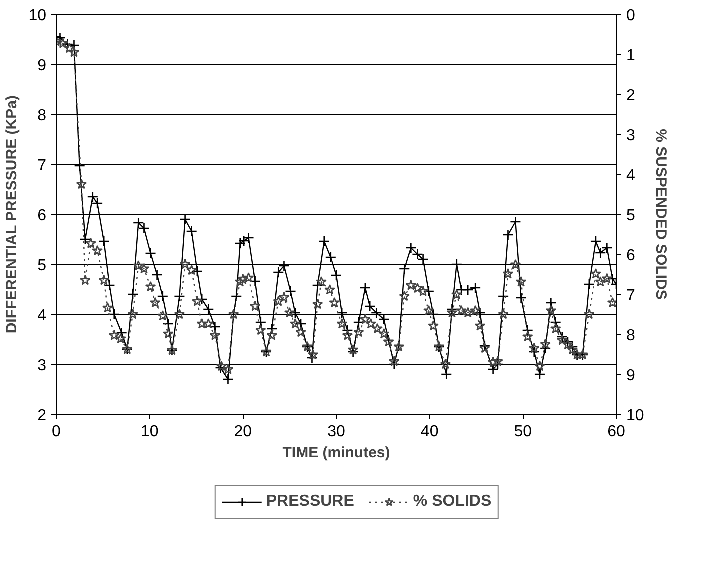  Describe the element at coordinates (42, 166) in the screenshot. I see `y-tick-label: 7` at that location.